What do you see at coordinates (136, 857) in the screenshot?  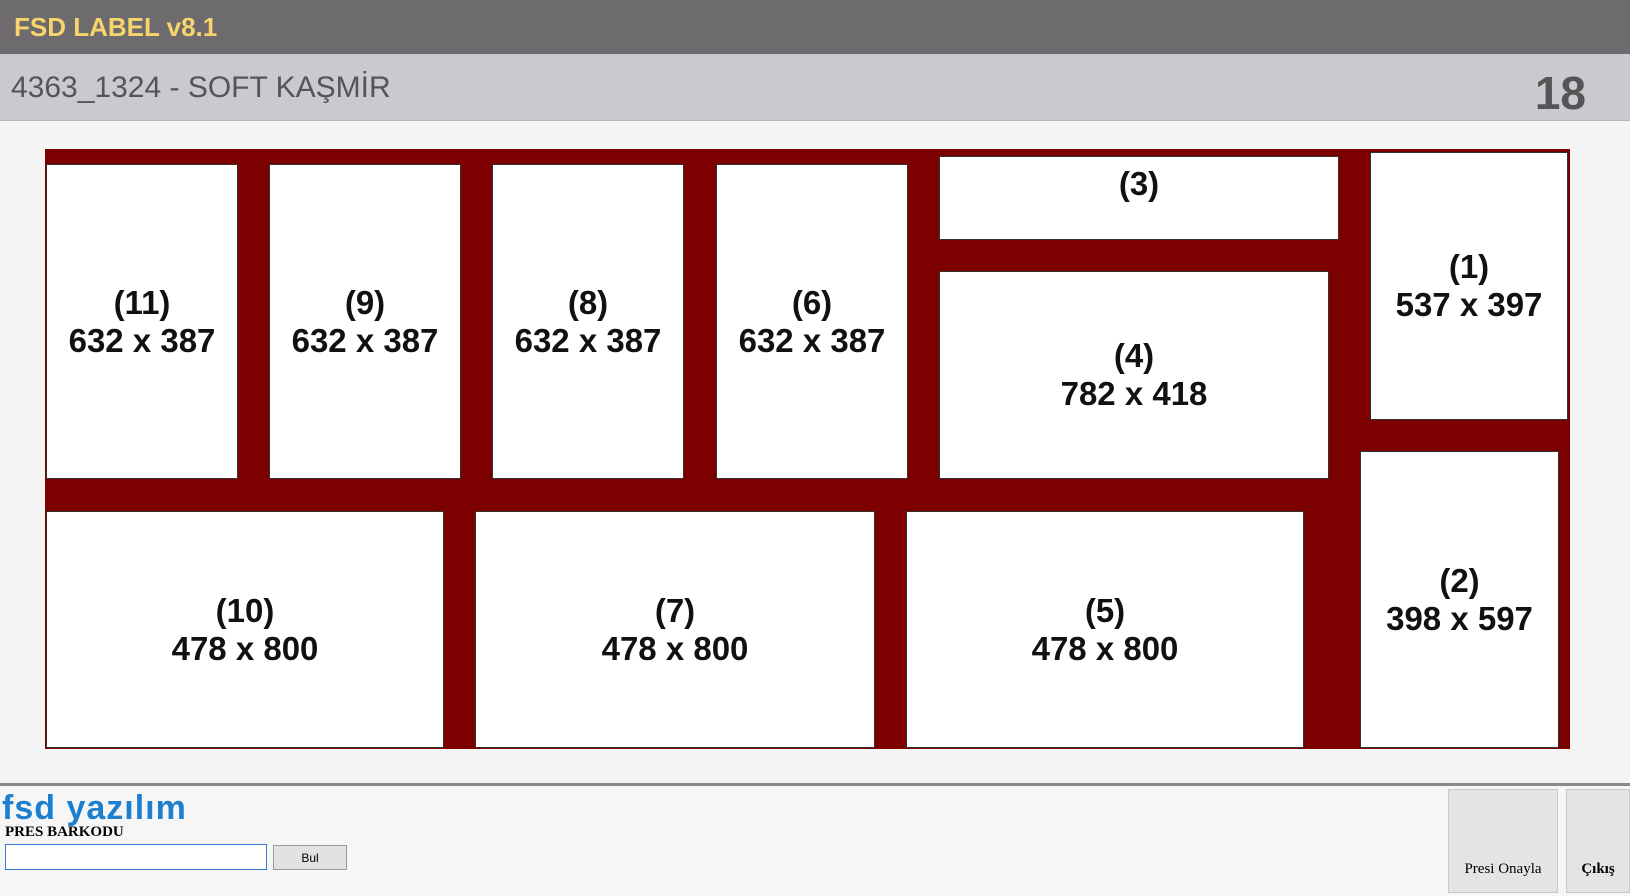 I see `barcode-input` at bounding box center [136, 857].